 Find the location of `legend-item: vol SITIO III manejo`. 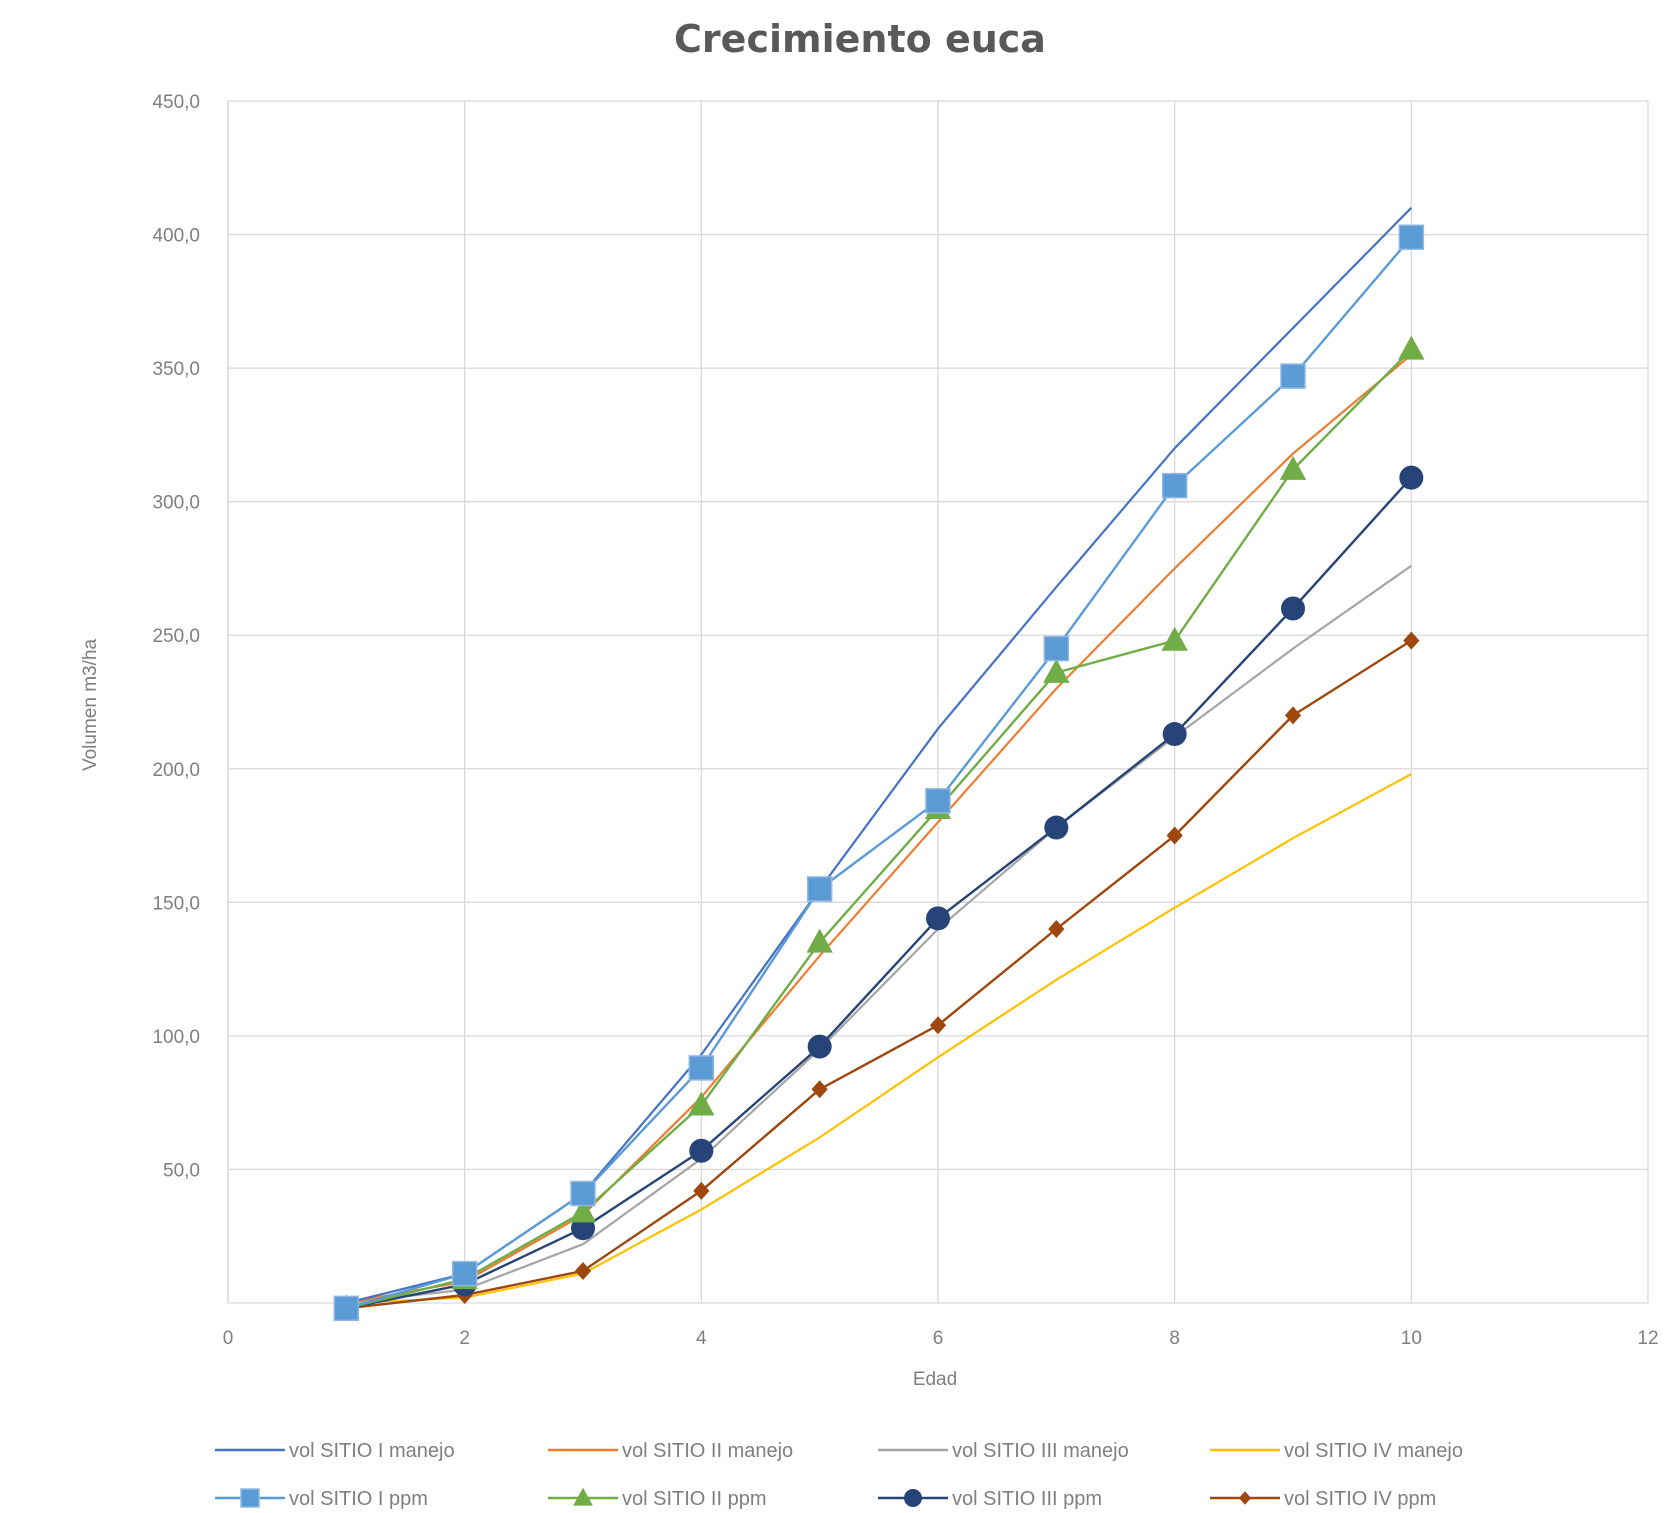

legend-item: vol SITIO III manejo is located at coordinates (1003, 1451).